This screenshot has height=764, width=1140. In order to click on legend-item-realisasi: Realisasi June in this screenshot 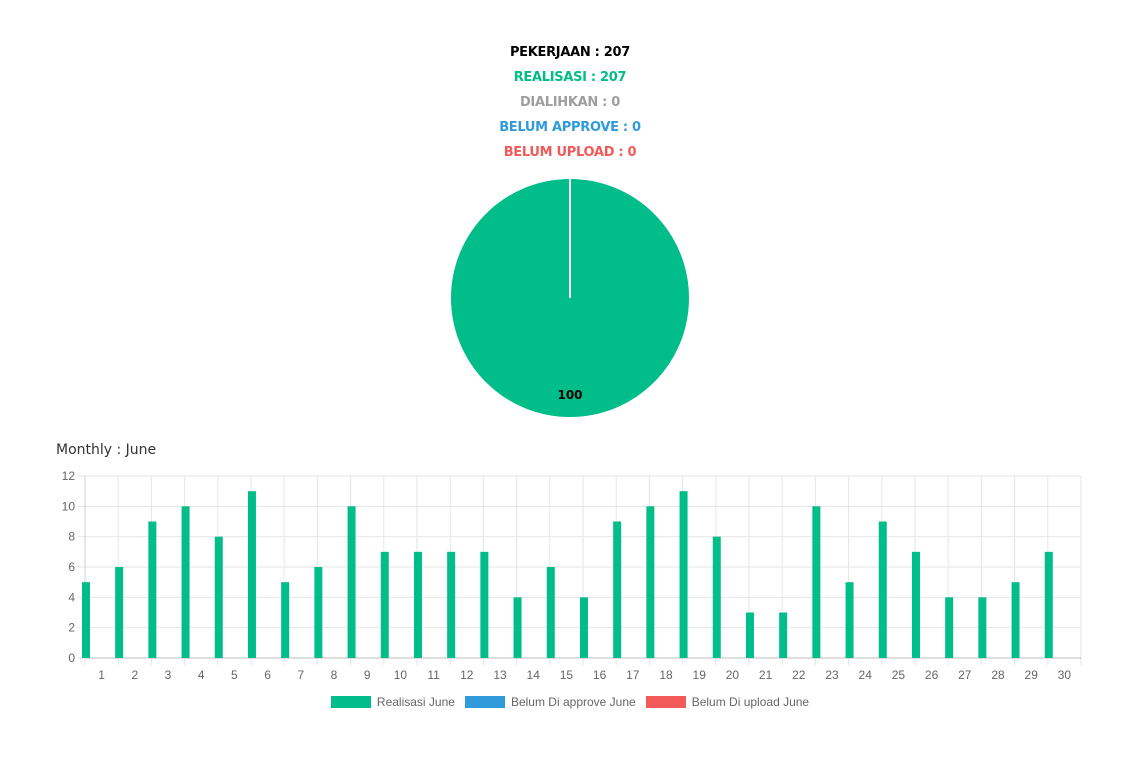, I will do `click(392, 702)`.